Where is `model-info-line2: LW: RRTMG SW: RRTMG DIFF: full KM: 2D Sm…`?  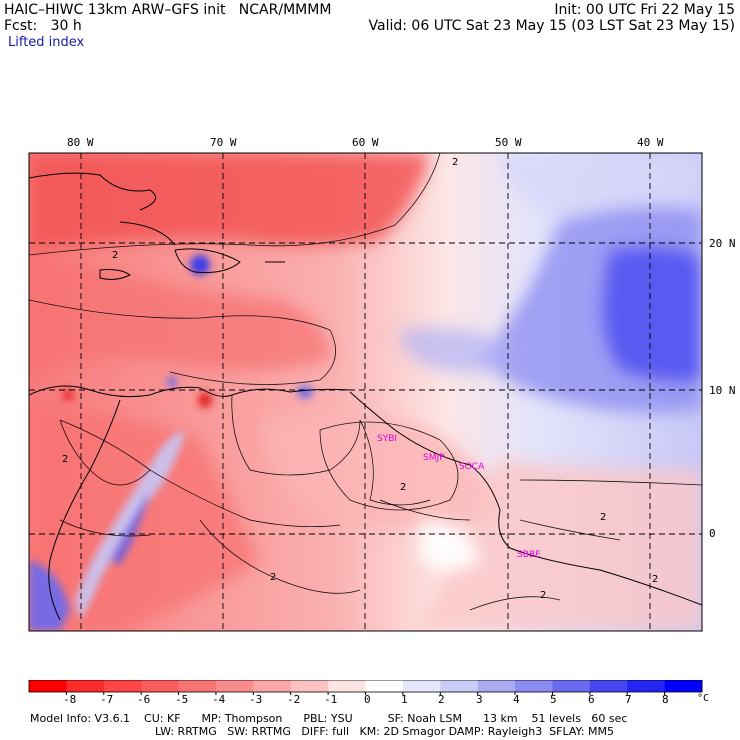
model-info-line2: LW: RRTMG SW: RRTMG DIFF: full KM: 2D Sm… is located at coordinates (385, 731).